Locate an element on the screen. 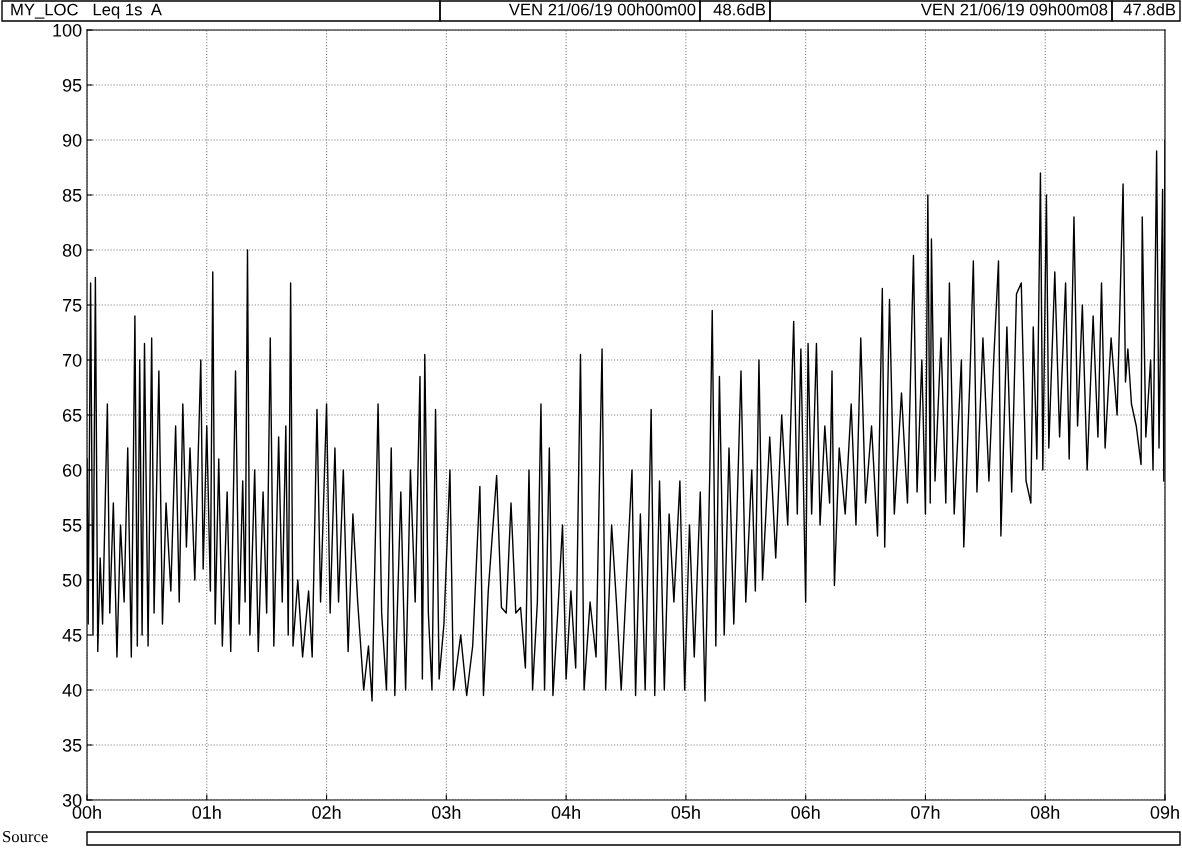 This screenshot has height=854, width=1182. y-tick-label: 80 is located at coordinates (72, 250).